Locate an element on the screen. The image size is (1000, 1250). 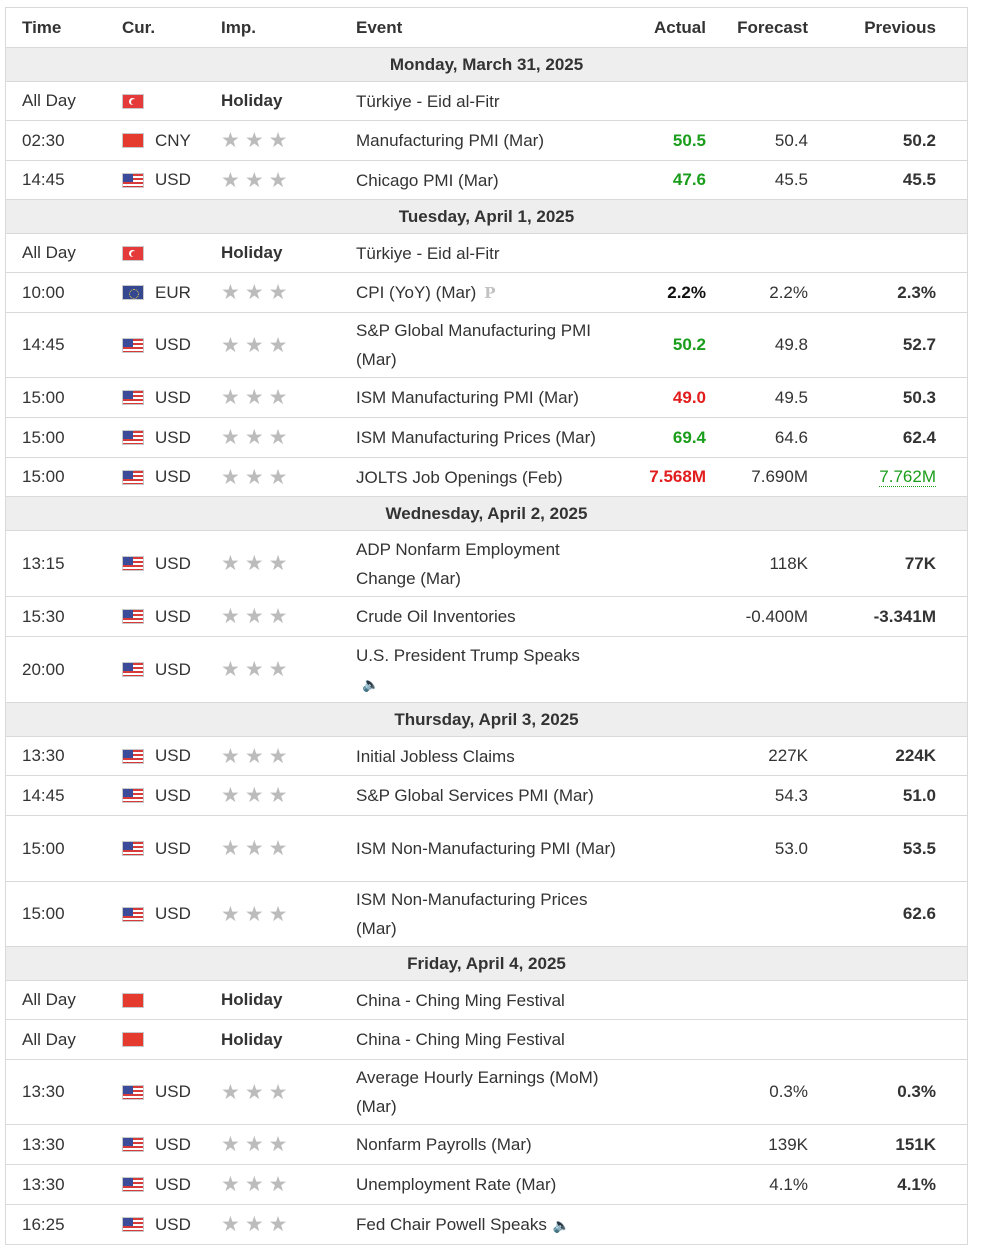
table-row: 10:00 EUR ★ ★ ★ CPI (YoY) (Mar) P 2.2% 2.2% 2.3% is located at coordinates (486, 293).